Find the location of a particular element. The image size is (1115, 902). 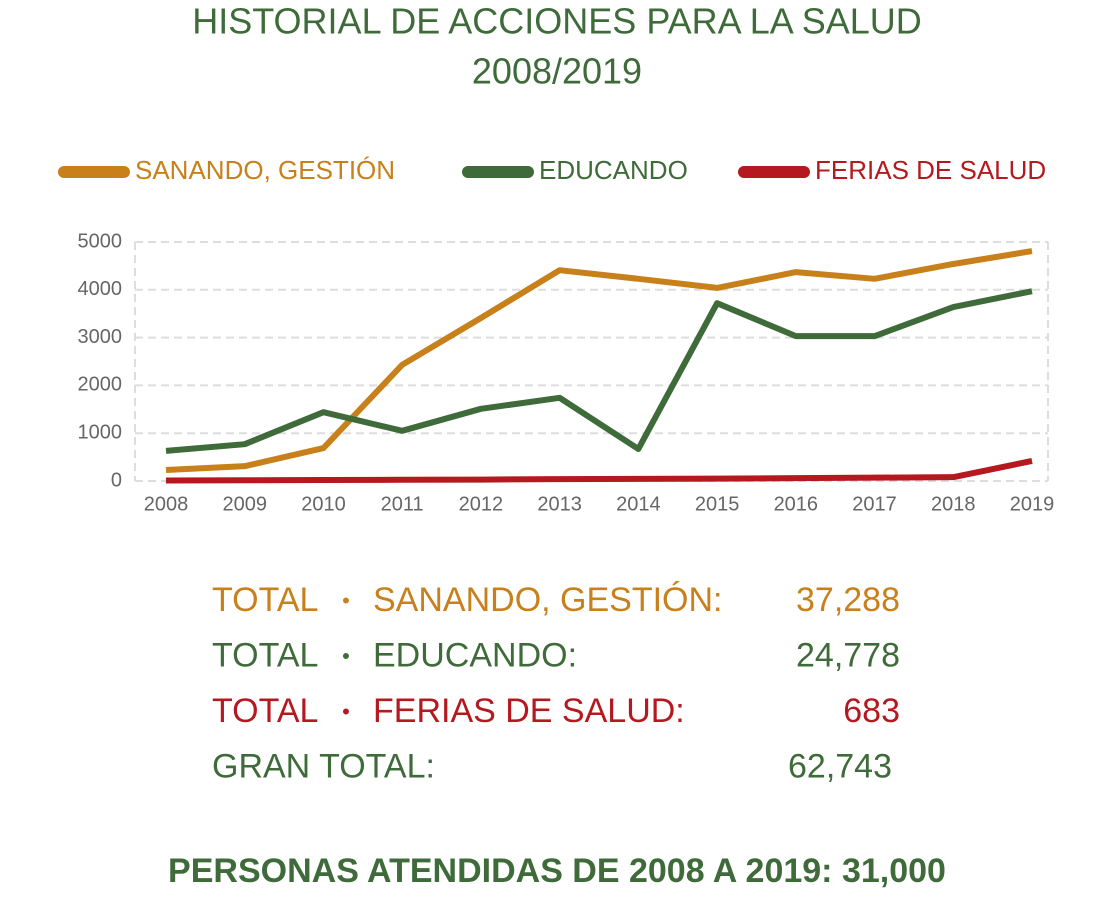

chart-title: HISTORIAL DE ACCIONES PARA LA SALUD is located at coordinates (557, 21).